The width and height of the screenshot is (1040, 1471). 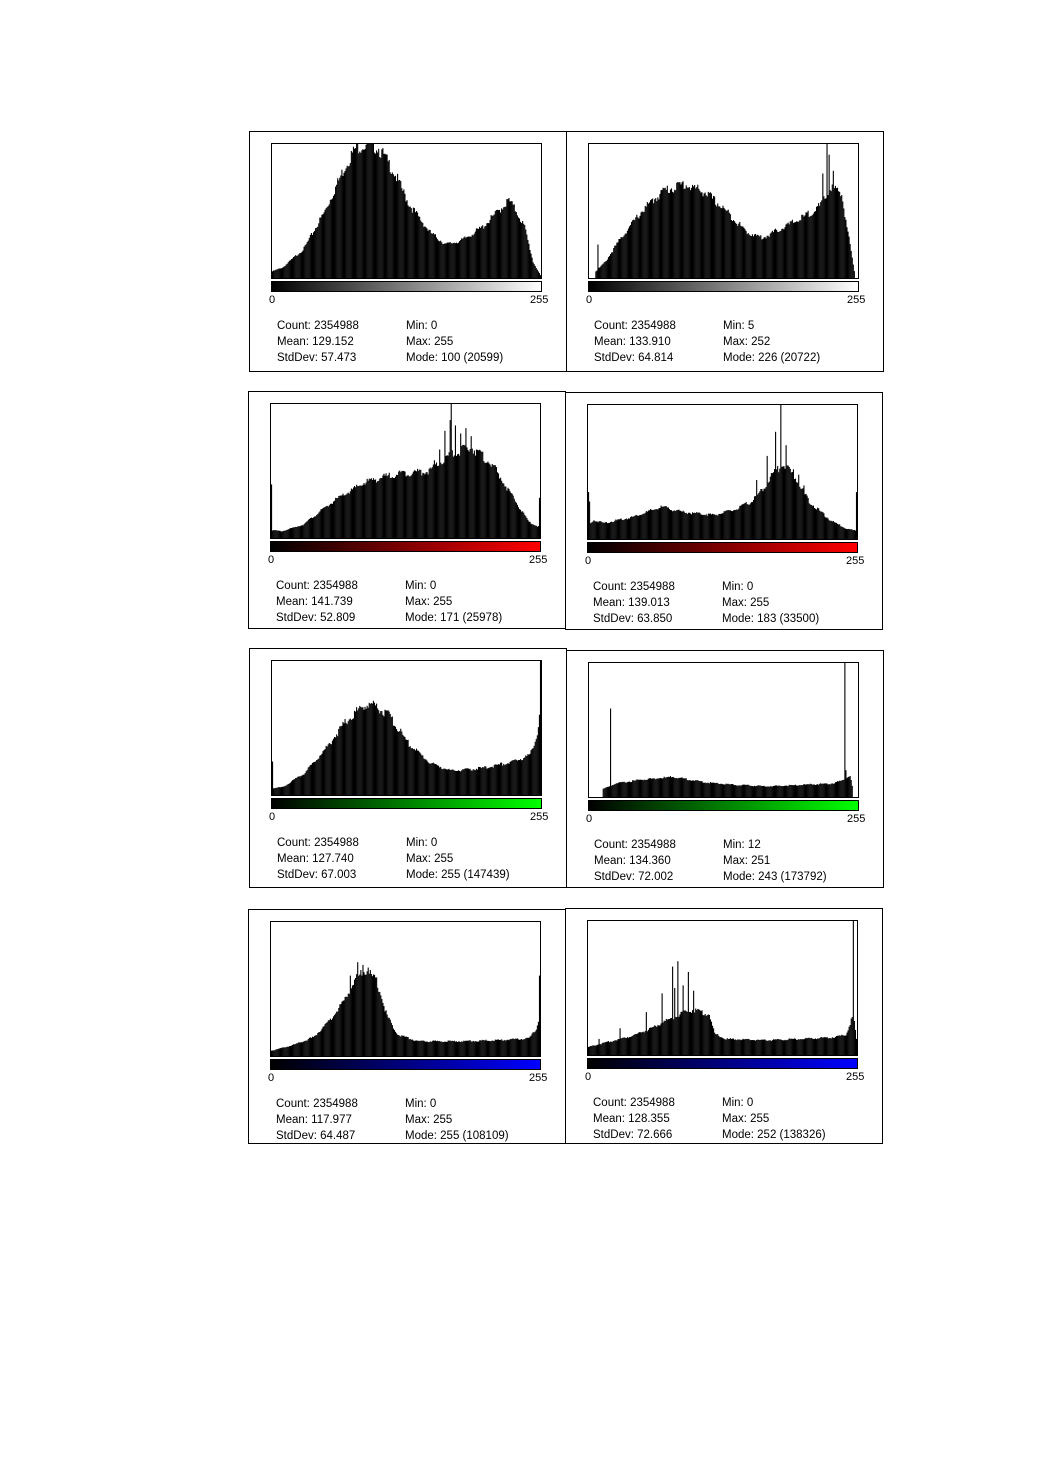 What do you see at coordinates (539, 817) in the screenshot?
I see `x-max-label: 255` at bounding box center [539, 817].